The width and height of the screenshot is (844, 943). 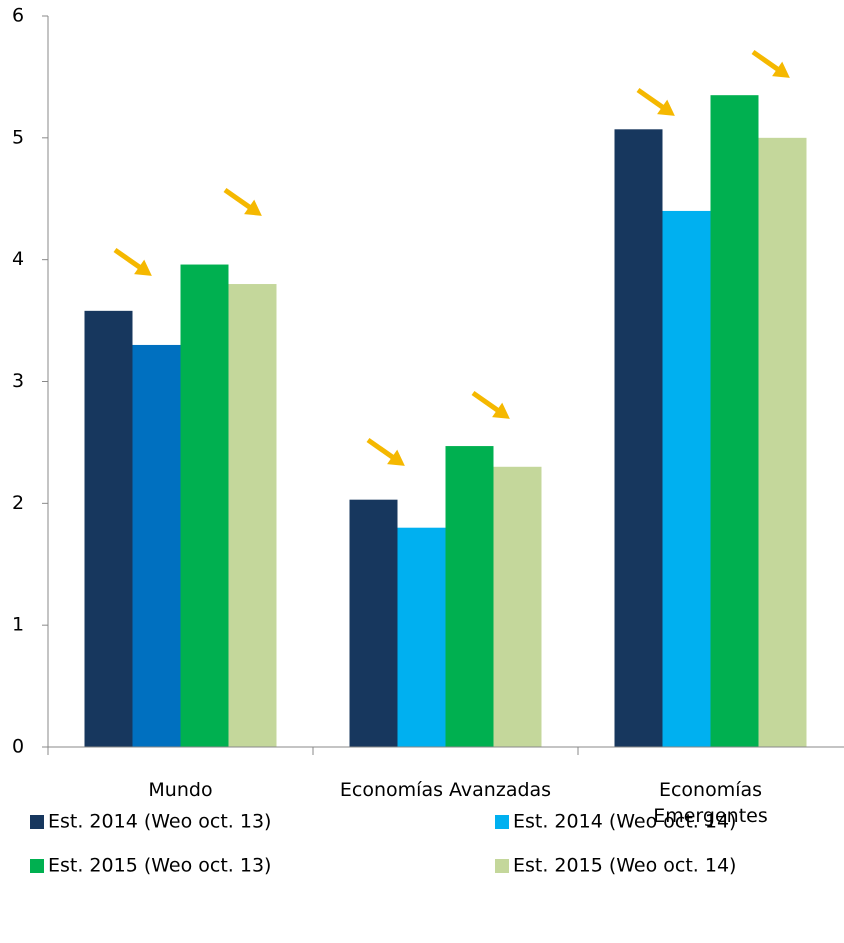 I want to click on y-tick-label: 4, so click(x=18, y=259).